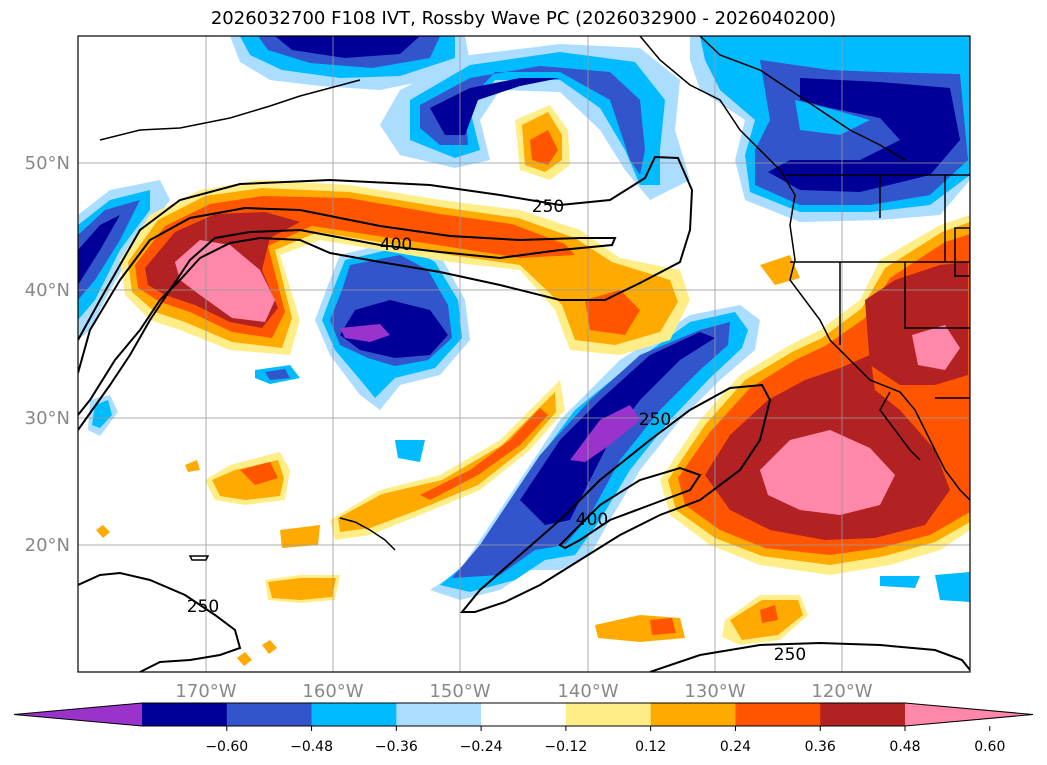 This screenshot has width=1047, height=765. I want to click on lon-label: 170°W, so click(205, 690).